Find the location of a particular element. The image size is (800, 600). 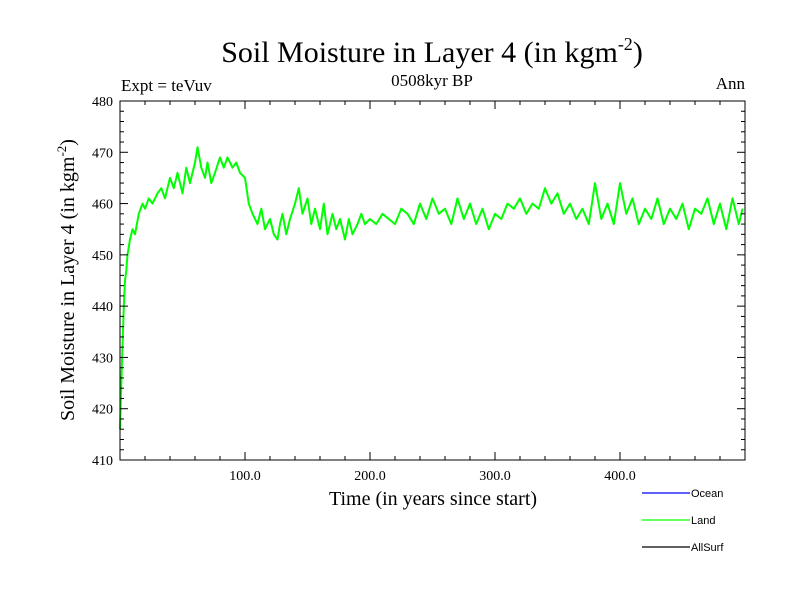

y-tick-label: 470 is located at coordinates (102, 153).